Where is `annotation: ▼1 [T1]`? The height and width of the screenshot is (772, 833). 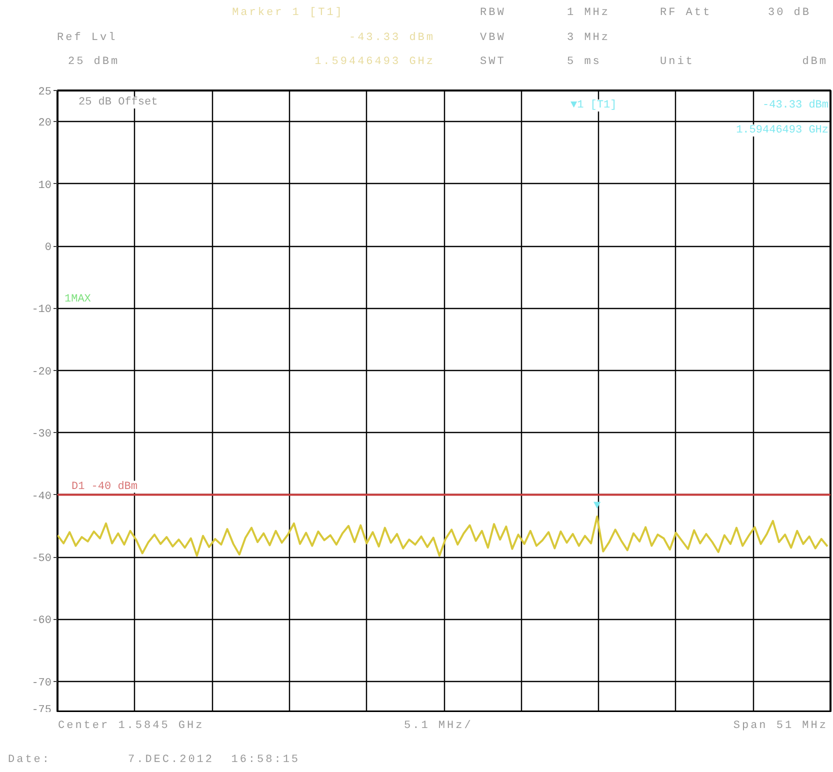
annotation: ▼1 [T1] is located at coordinates (593, 106).